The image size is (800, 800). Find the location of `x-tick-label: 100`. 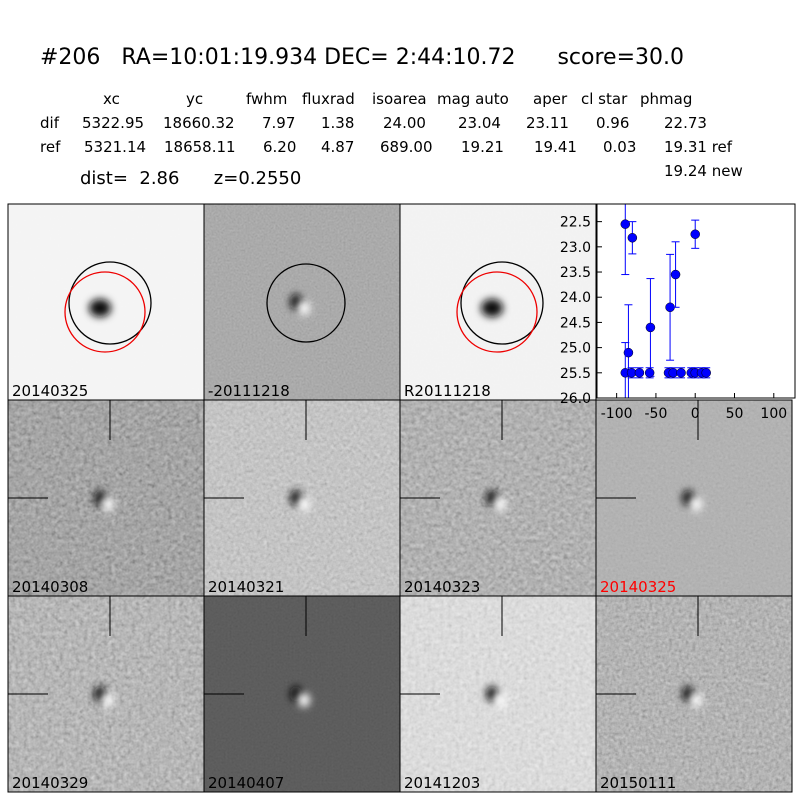

x-tick-label: 100 is located at coordinates (773, 414).